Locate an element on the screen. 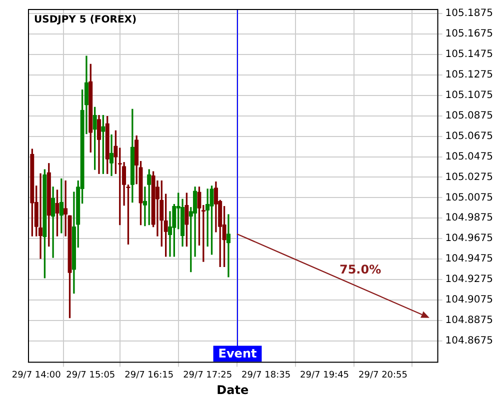 The image size is (500, 400). x-axis-title: Date is located at coordinates (232, 389).